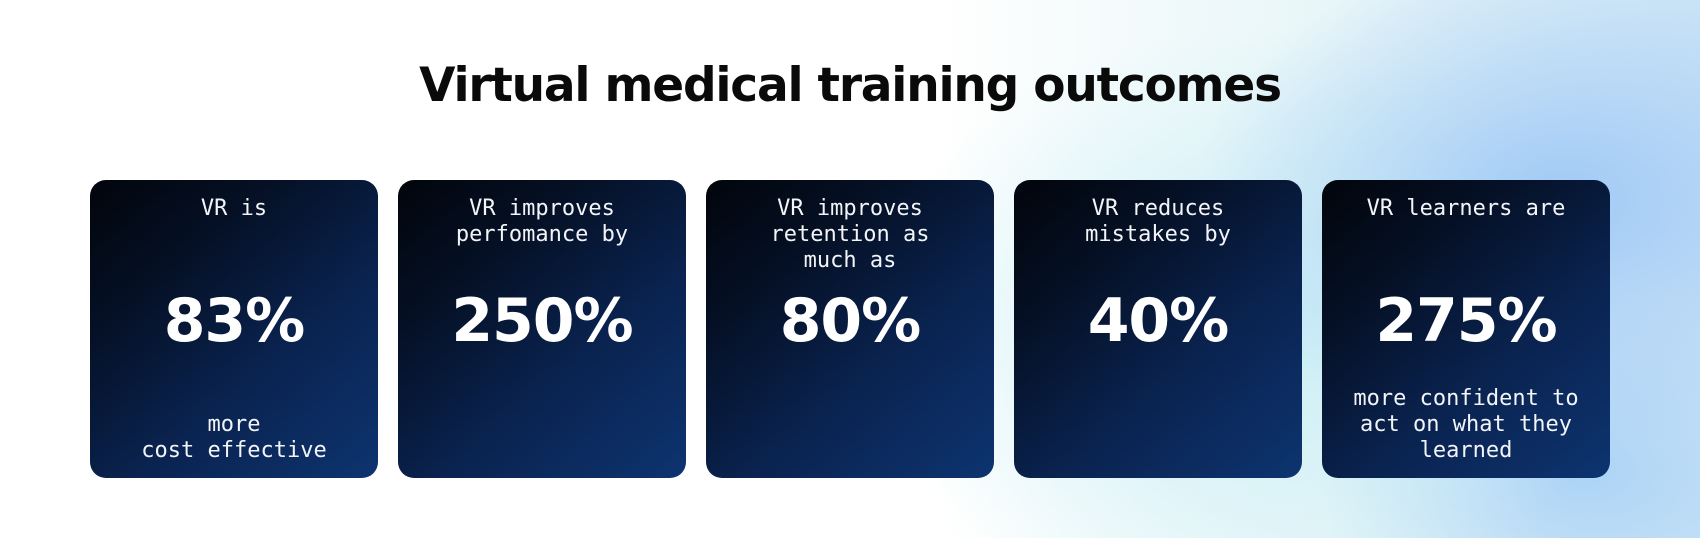  What do you see at coordinates (1158, 221) in the screenshot?
I see `stat-card-intro: VR reduces mistakes by` at bounding box center [1158, 221].